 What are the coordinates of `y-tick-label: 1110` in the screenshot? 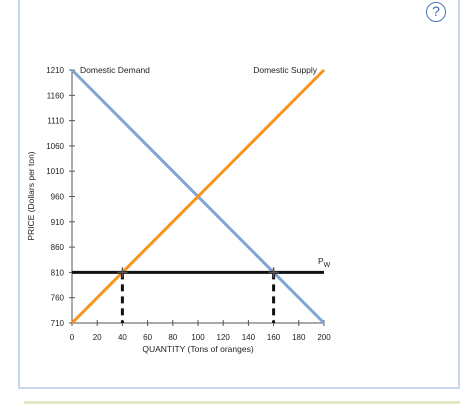 It's located at (55, 121).